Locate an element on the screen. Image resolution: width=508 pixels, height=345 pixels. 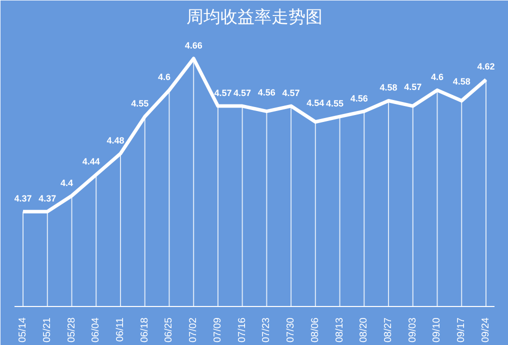
x-tick-label: 09/24 is located at coordinates (486, 330).